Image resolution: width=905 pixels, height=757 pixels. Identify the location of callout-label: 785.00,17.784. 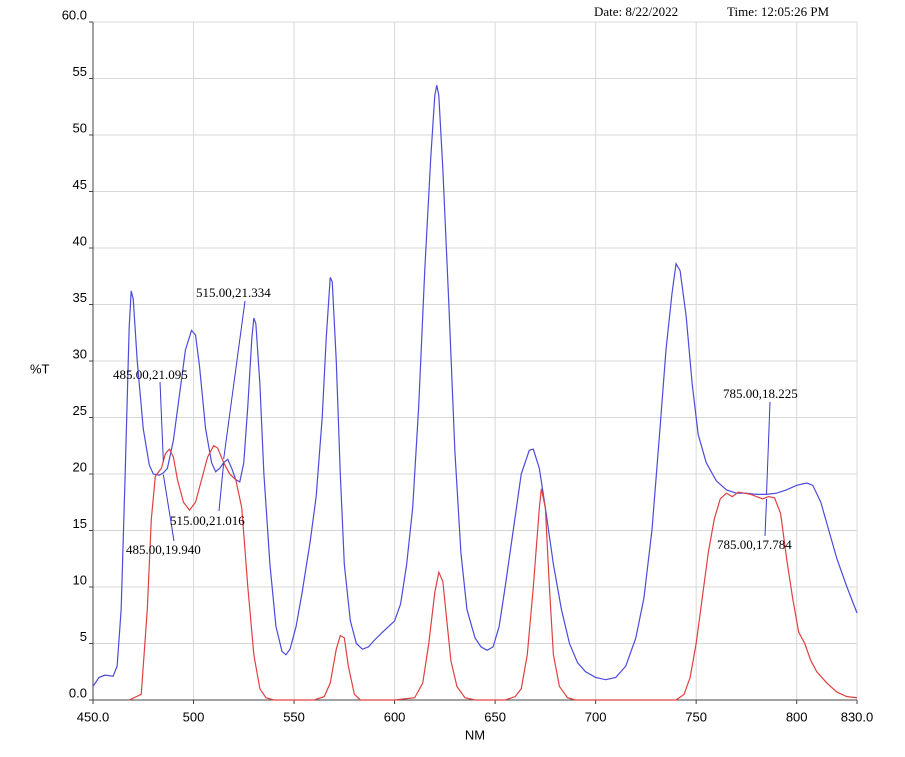
(754, 544).